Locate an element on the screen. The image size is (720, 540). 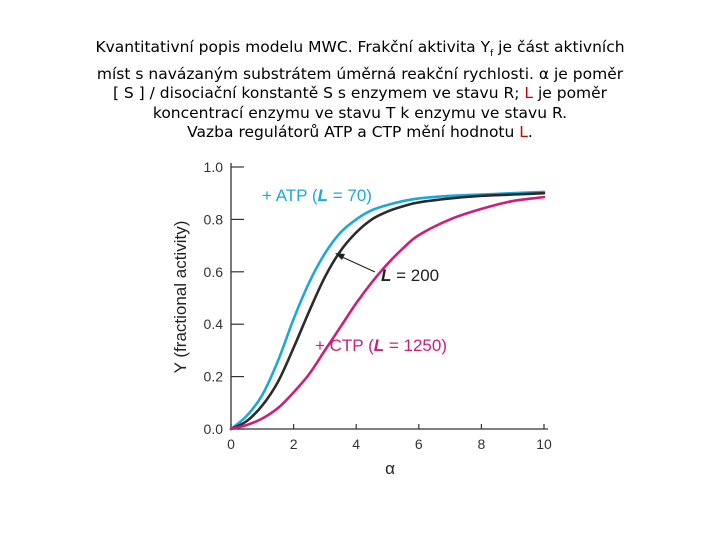
ctp-annotation: + CTP (L = 1250) is located at coordinates (381, 345).